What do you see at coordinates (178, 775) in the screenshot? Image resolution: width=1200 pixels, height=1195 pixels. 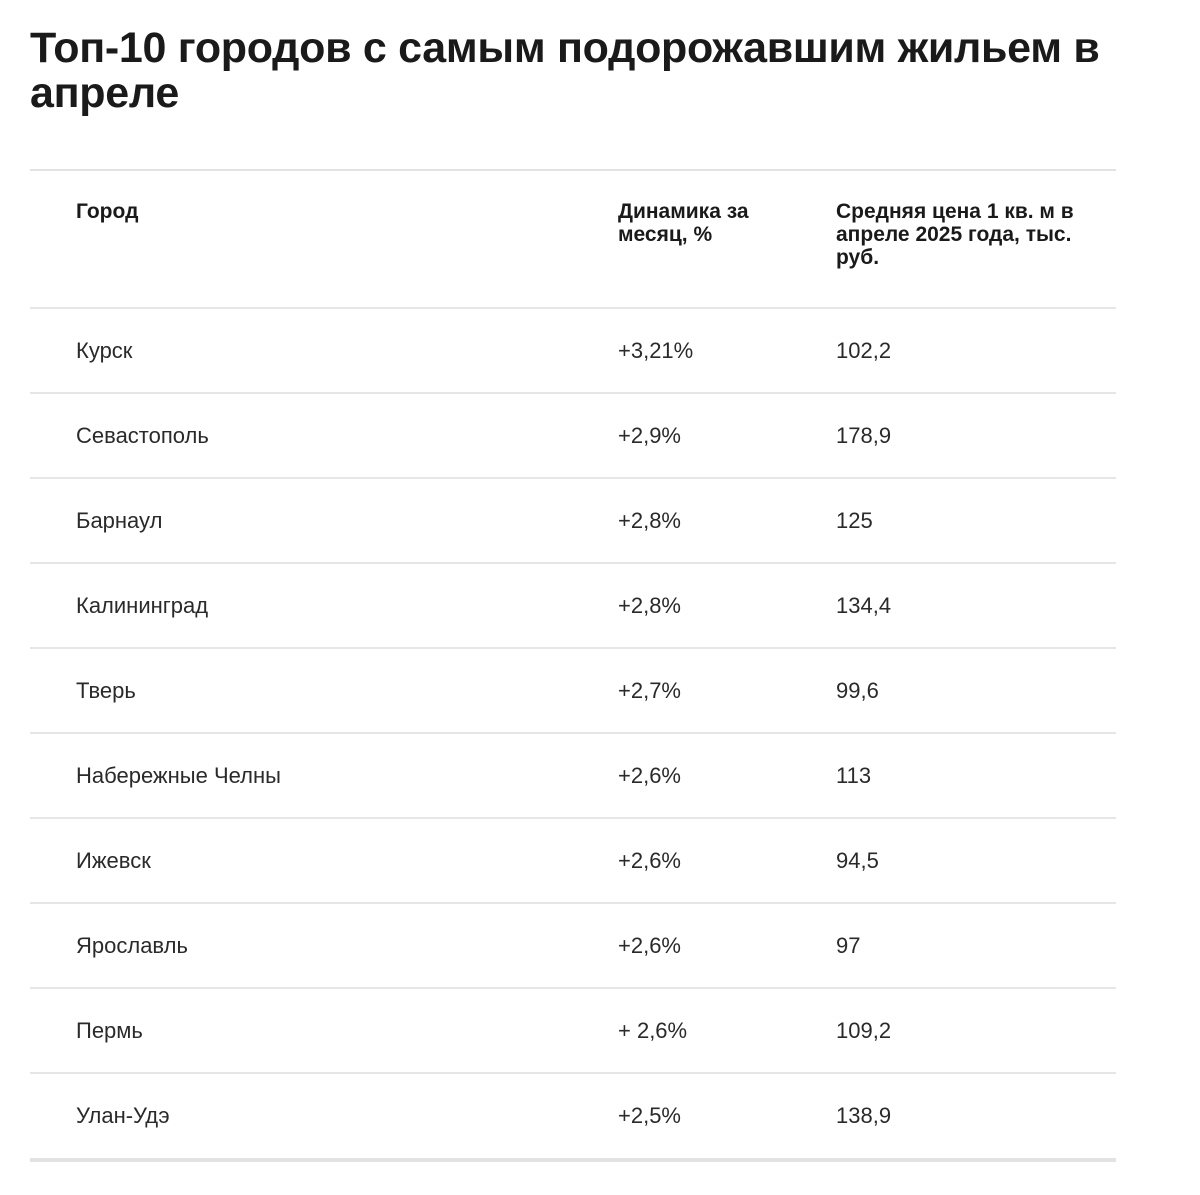 I see `city-cell: Набережные Челны` at bounding box center [178, 775].